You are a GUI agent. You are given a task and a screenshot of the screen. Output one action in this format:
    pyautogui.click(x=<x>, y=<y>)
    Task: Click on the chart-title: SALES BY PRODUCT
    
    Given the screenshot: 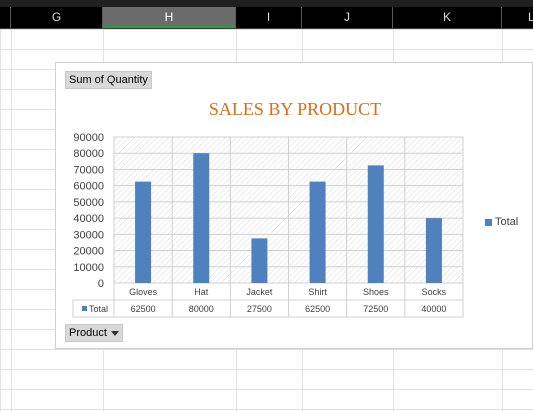 What is the action you would take?
    pyautogui.click(x=295, y=109)
    